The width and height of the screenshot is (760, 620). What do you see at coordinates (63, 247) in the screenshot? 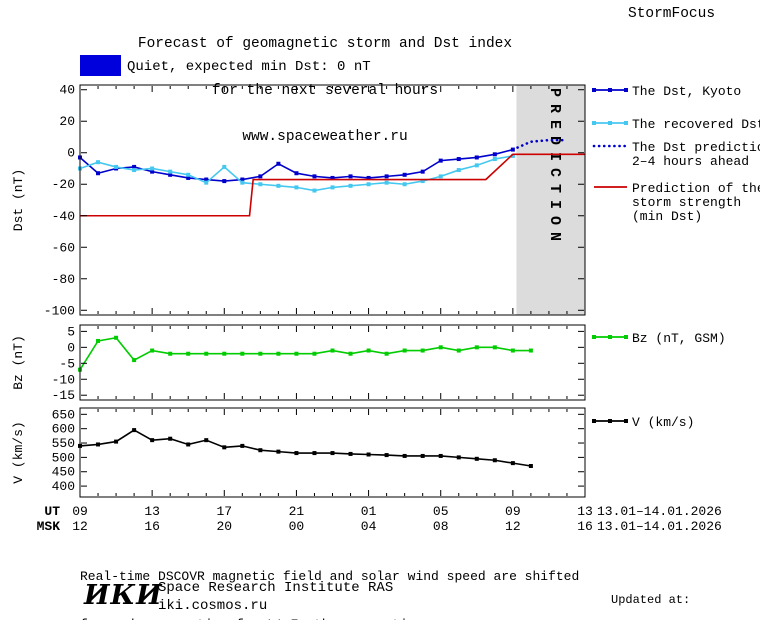
I see `y-tick-label: -60` at bounding box center [63, 247].